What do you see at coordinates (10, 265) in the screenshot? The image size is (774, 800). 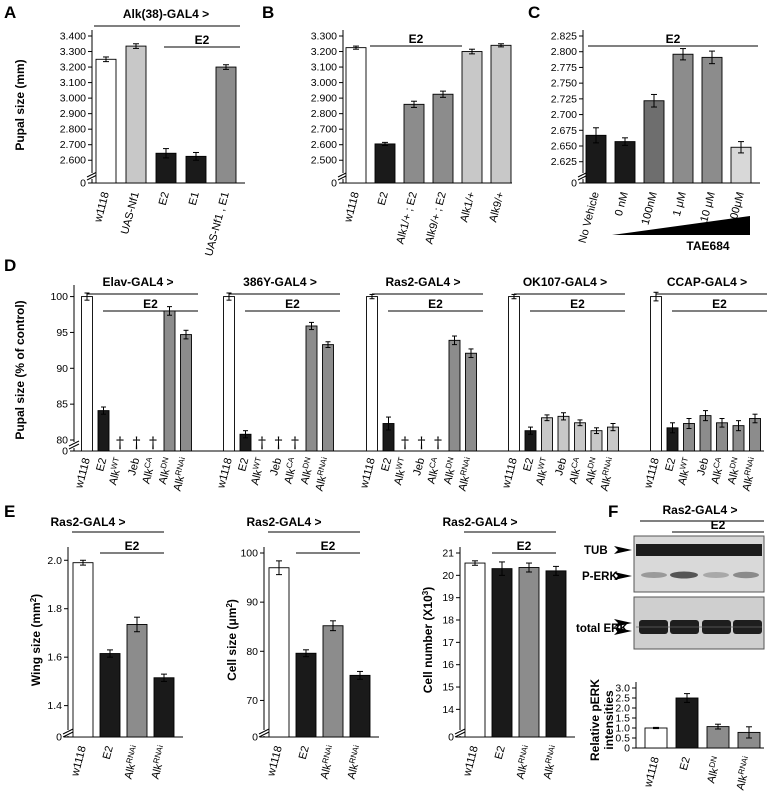 I see `panel-letter-d: D` at bounding box center [10, 265].